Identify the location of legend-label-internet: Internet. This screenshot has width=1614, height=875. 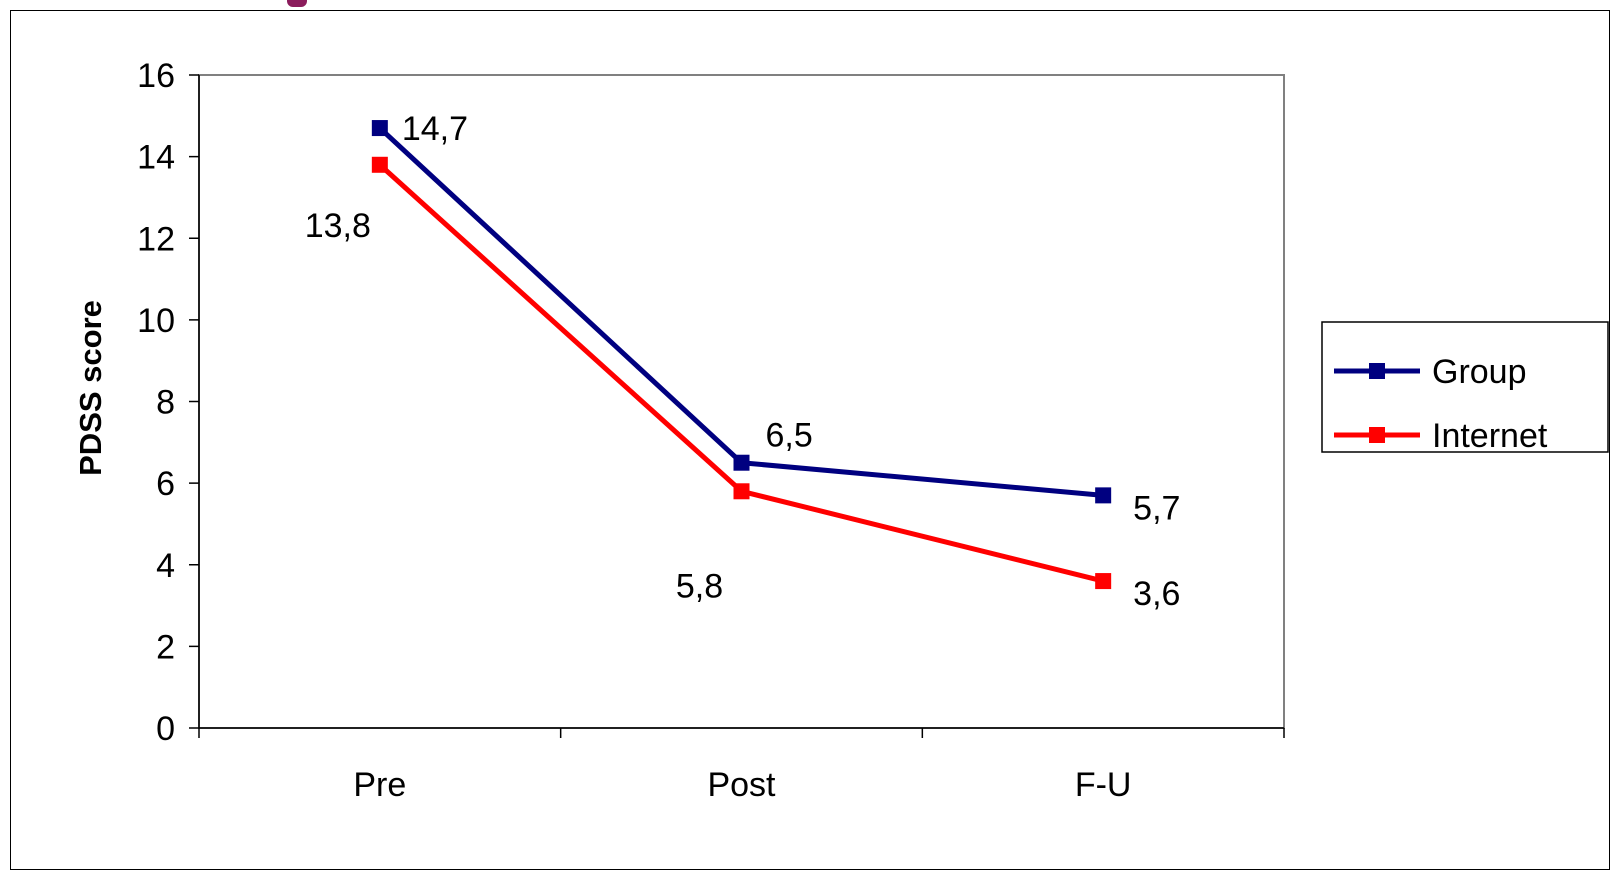
(1490, 436).